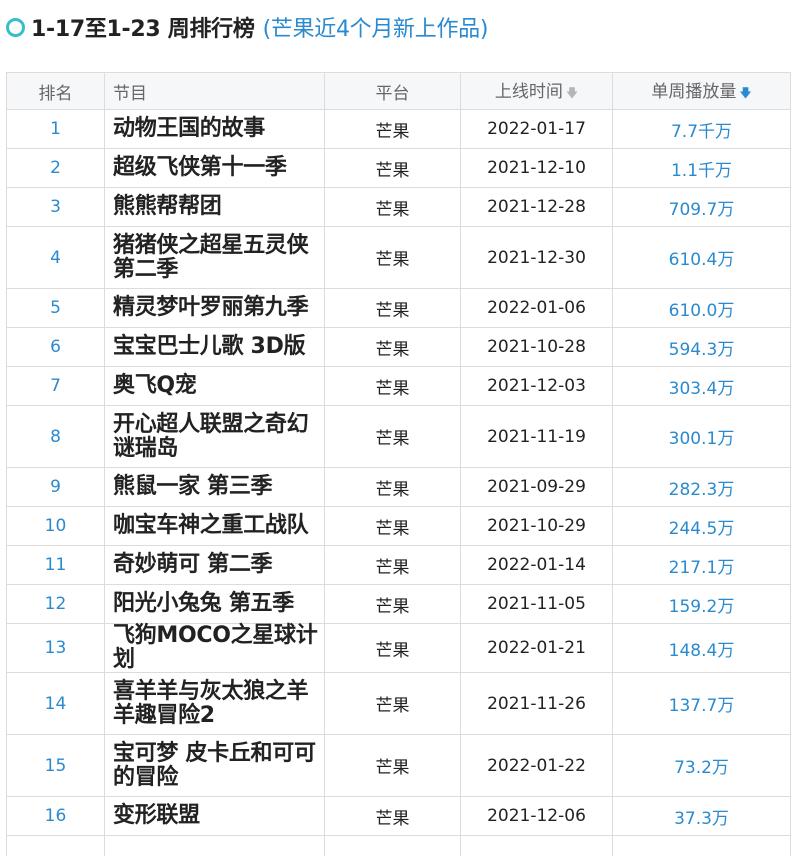 The width and height of the screenshot is (800, 856). What do you see at coordinates (537, 704) in the screenshot?
I see `release-date-cell: 2021-11-26` at bounding box center [537, 704].